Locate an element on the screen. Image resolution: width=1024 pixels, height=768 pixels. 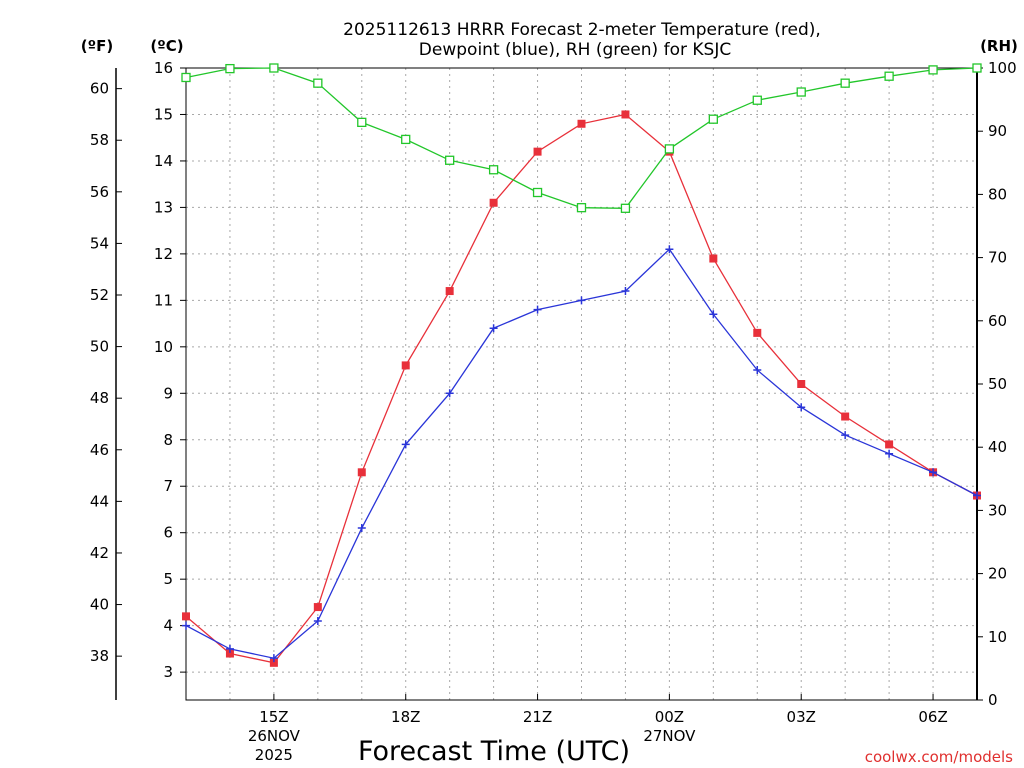
celsius-tick-label: 13 is located at coordinates (163, 207).